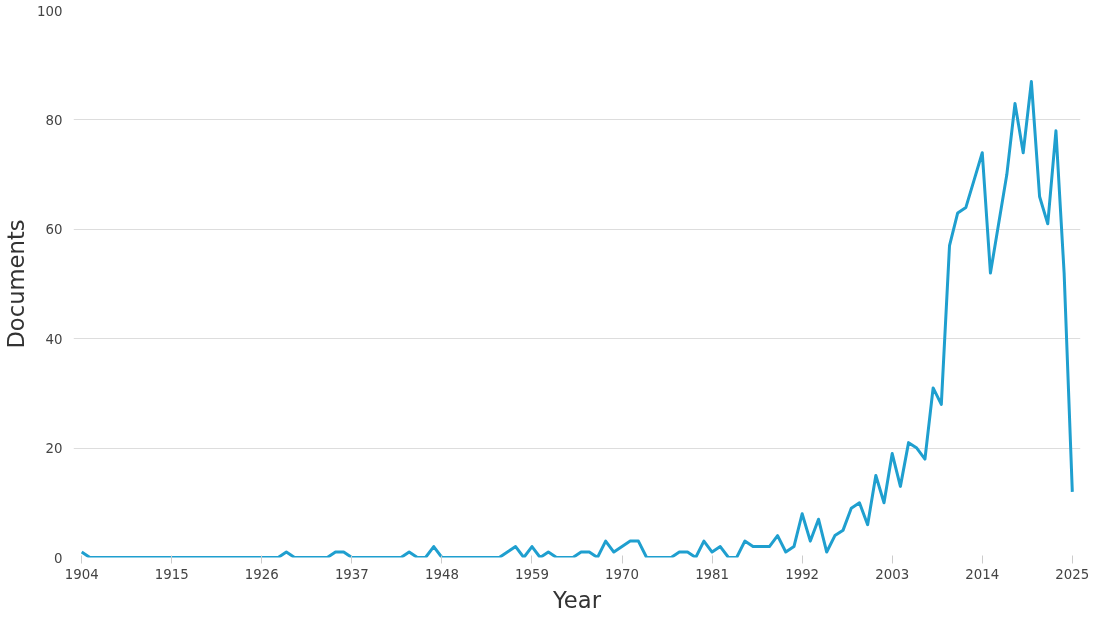  Describe the element at coordinates (441, 574) in the screenshot. I see `x-tick-label: 1948` at that location.